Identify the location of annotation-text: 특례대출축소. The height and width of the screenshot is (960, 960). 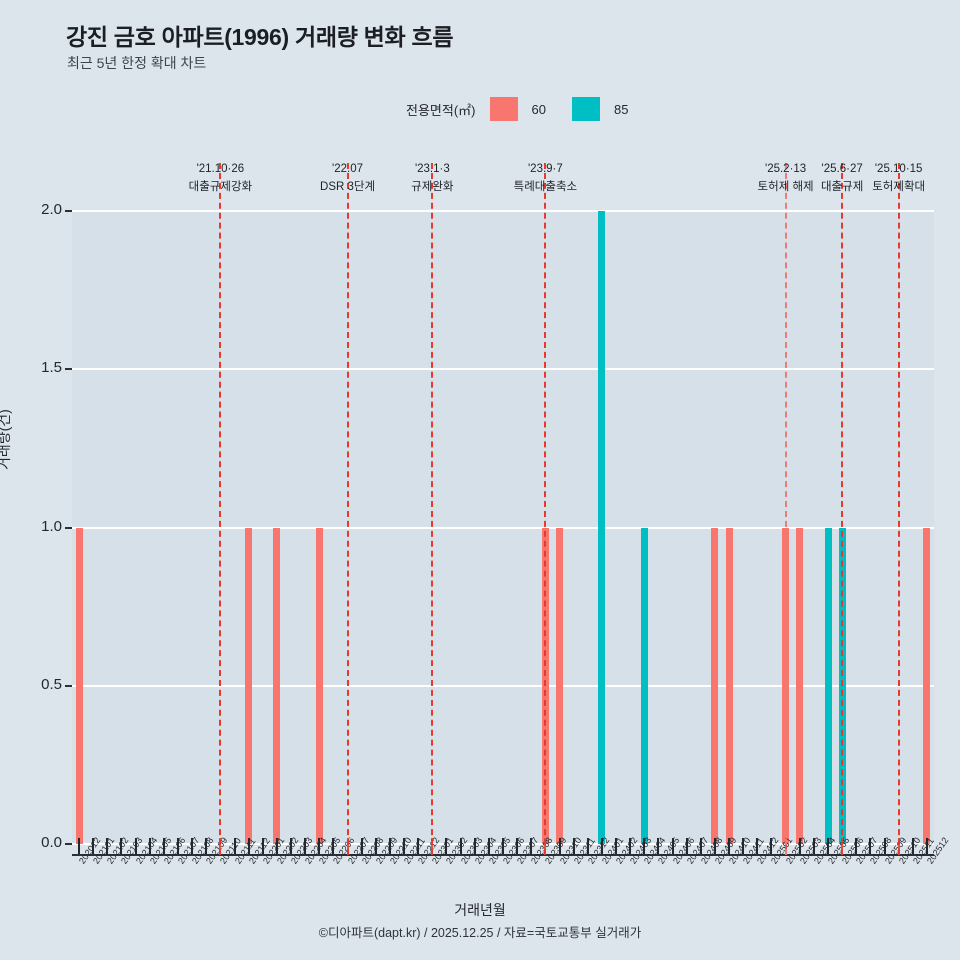
(545, 186).